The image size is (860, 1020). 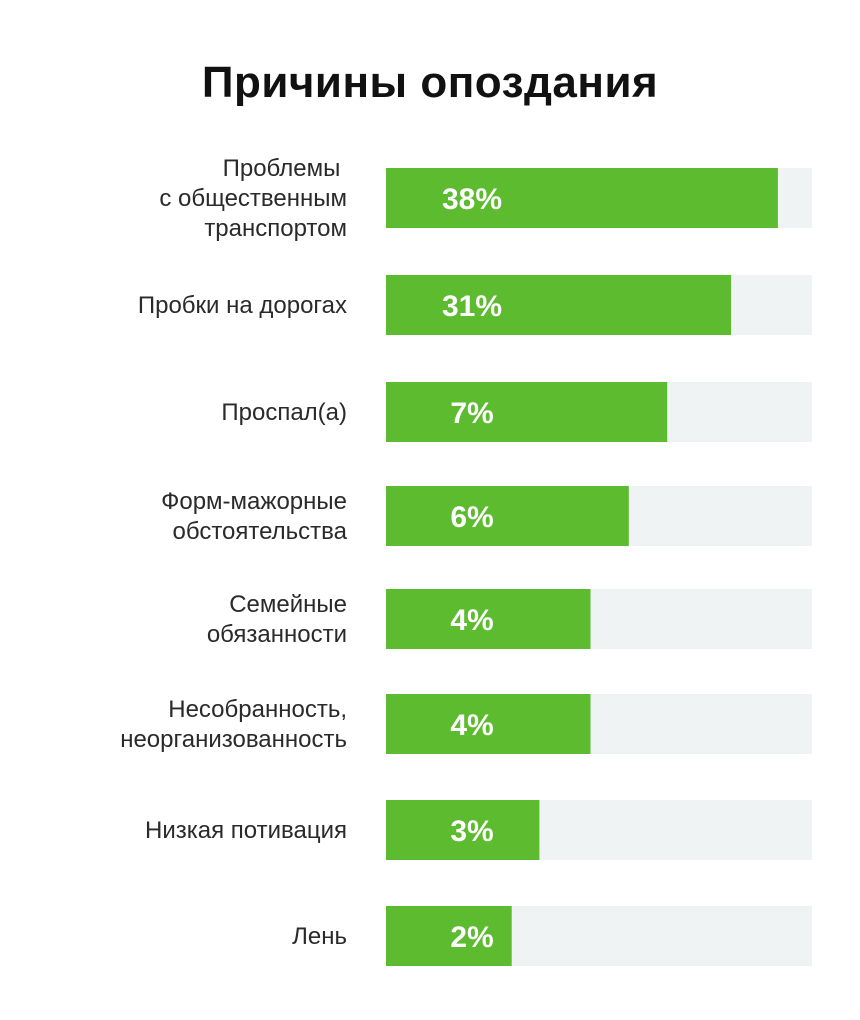 I want to click on category-label: Проблемы с общественным транспортом, so click(x=253, y=198).